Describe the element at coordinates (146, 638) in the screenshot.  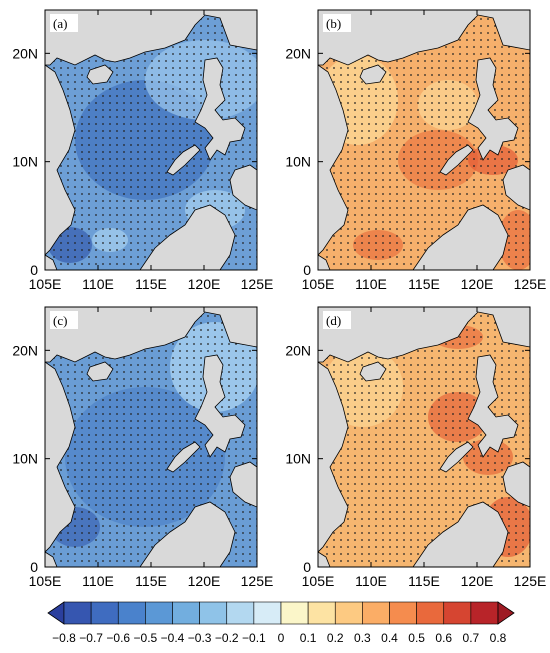
I see `colorbar-label: −0.5` at that location.